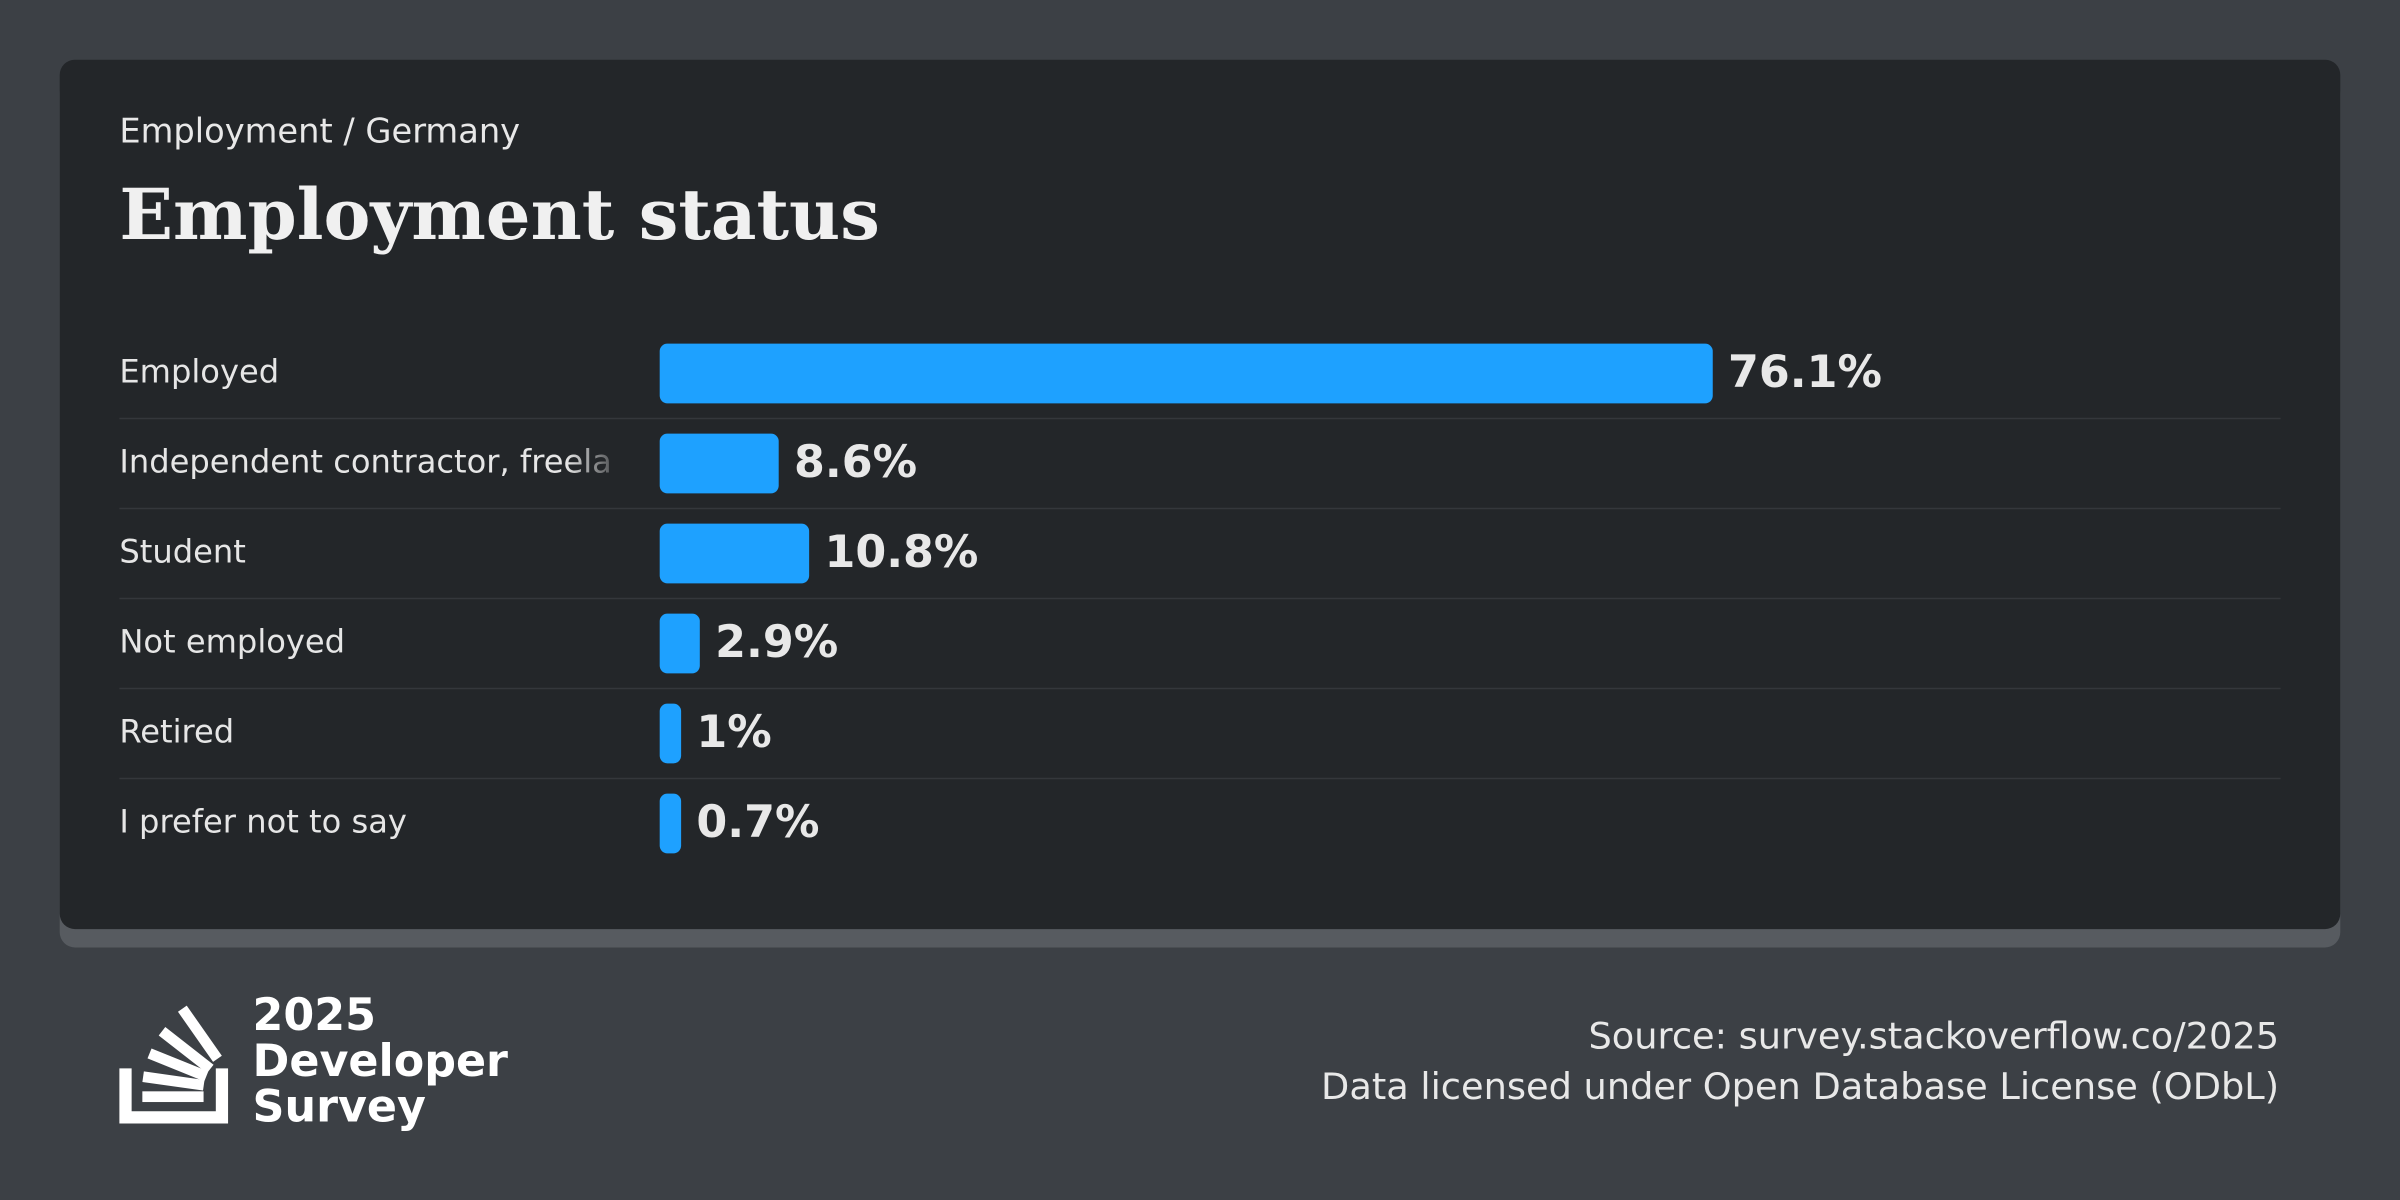 The width and height of the screenshot is (2400, 1200). What do you see at coordinates (176, 731) in the screenshot?
I see `category-label: Retired` at bounding box center [176, 731].